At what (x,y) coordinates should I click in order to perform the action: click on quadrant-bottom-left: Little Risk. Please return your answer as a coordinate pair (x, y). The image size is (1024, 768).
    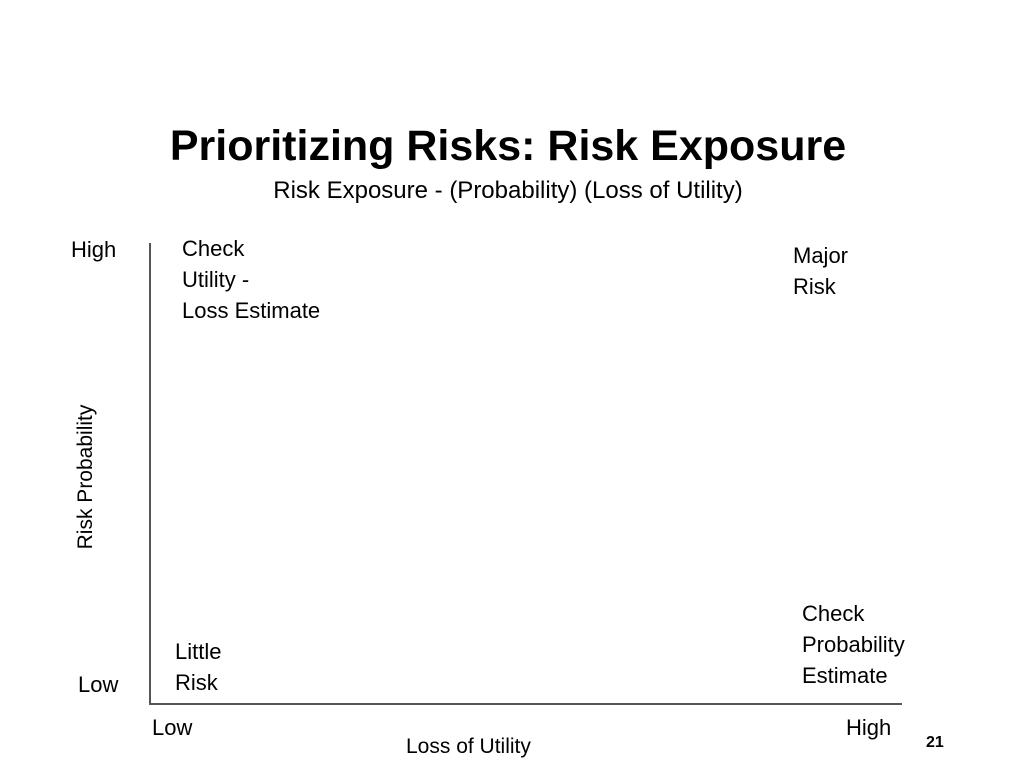
    Looking at the image, I should click on (198, 667).